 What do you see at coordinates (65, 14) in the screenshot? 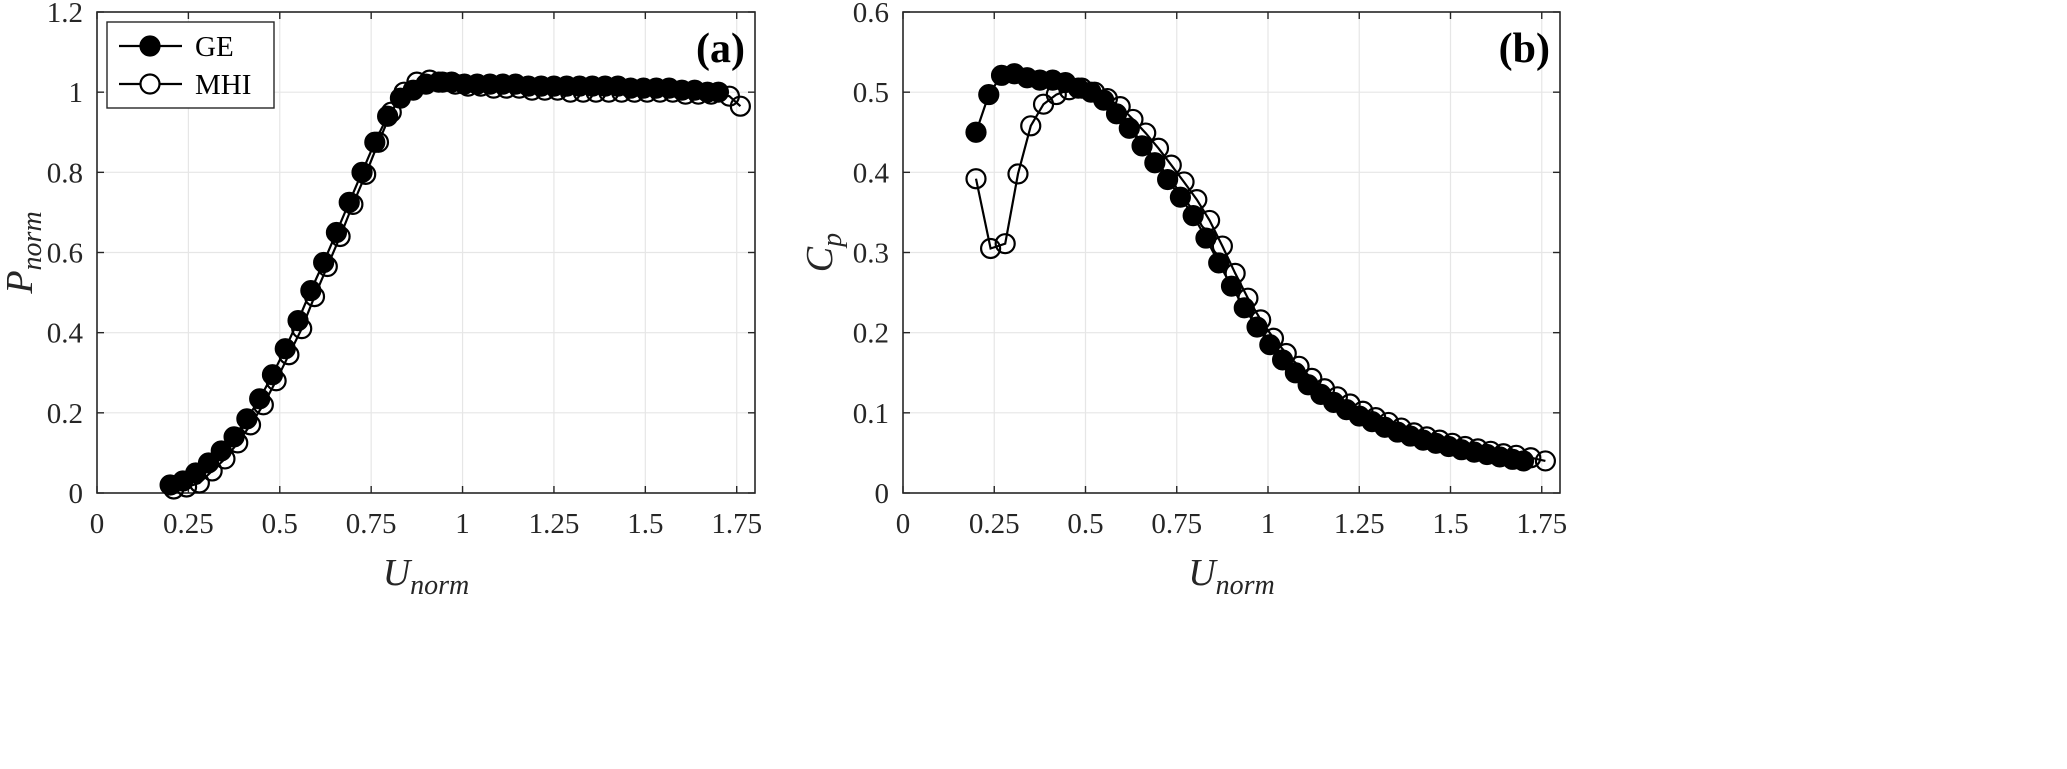
I see `y-tick-label: 1.2` at bounding box center [65, 14].